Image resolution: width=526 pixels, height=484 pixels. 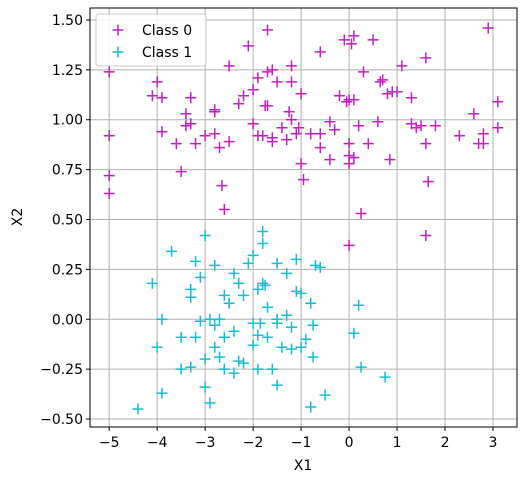 What do you see at coordinates (109, 443) in the screenshot?
I see `x-tick-label: −5` at bounding box center [109, 443].